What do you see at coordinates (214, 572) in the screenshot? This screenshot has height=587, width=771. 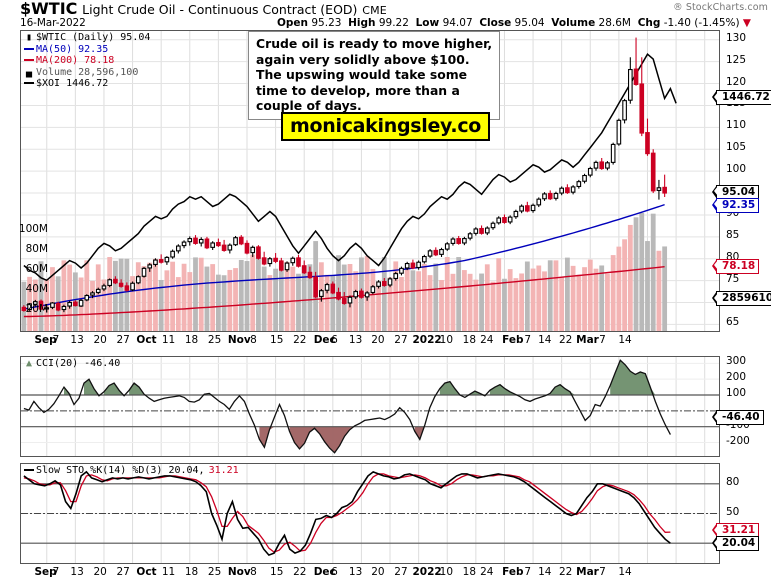 I see `stoch-xtick-8: 25` at bounding box center [214, 572].